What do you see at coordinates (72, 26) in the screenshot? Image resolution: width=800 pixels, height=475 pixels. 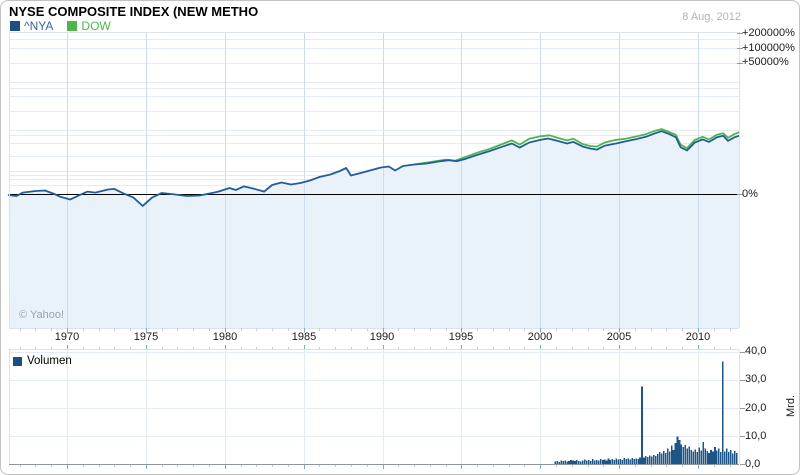 I see `dow-swatch-icon` at bounding box center [72, 26].